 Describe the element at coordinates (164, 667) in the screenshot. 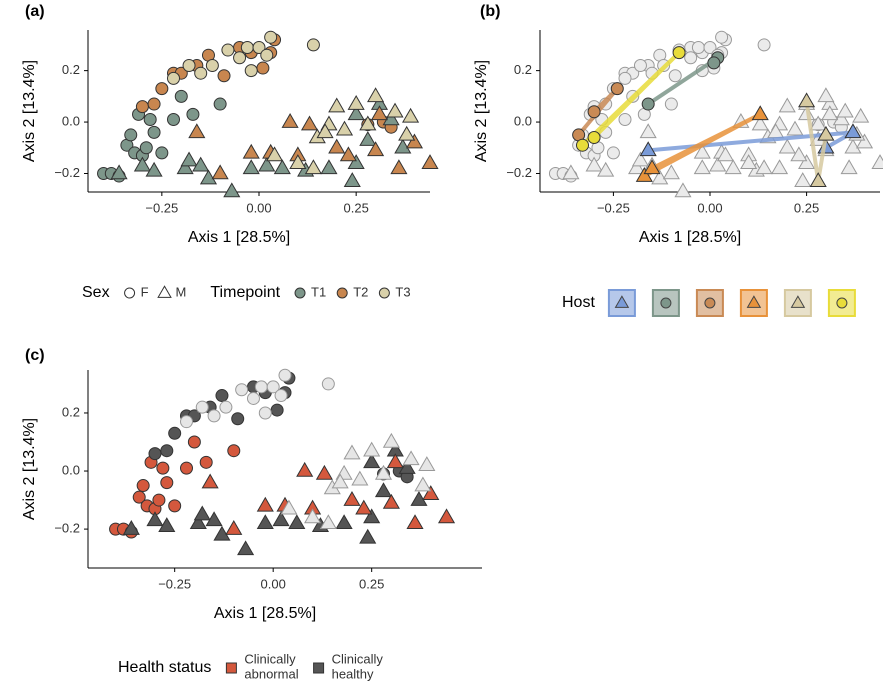

I see `legend-title: Health status` at that location.